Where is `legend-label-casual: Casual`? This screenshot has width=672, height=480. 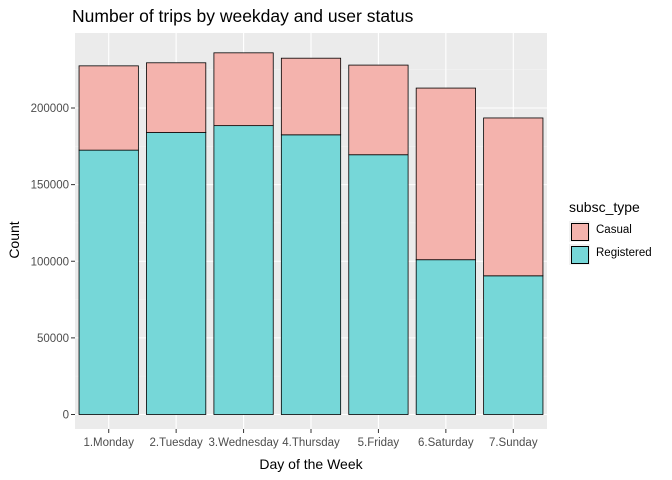 legend-label-casual: Casual is located at coordinates (614, 230).